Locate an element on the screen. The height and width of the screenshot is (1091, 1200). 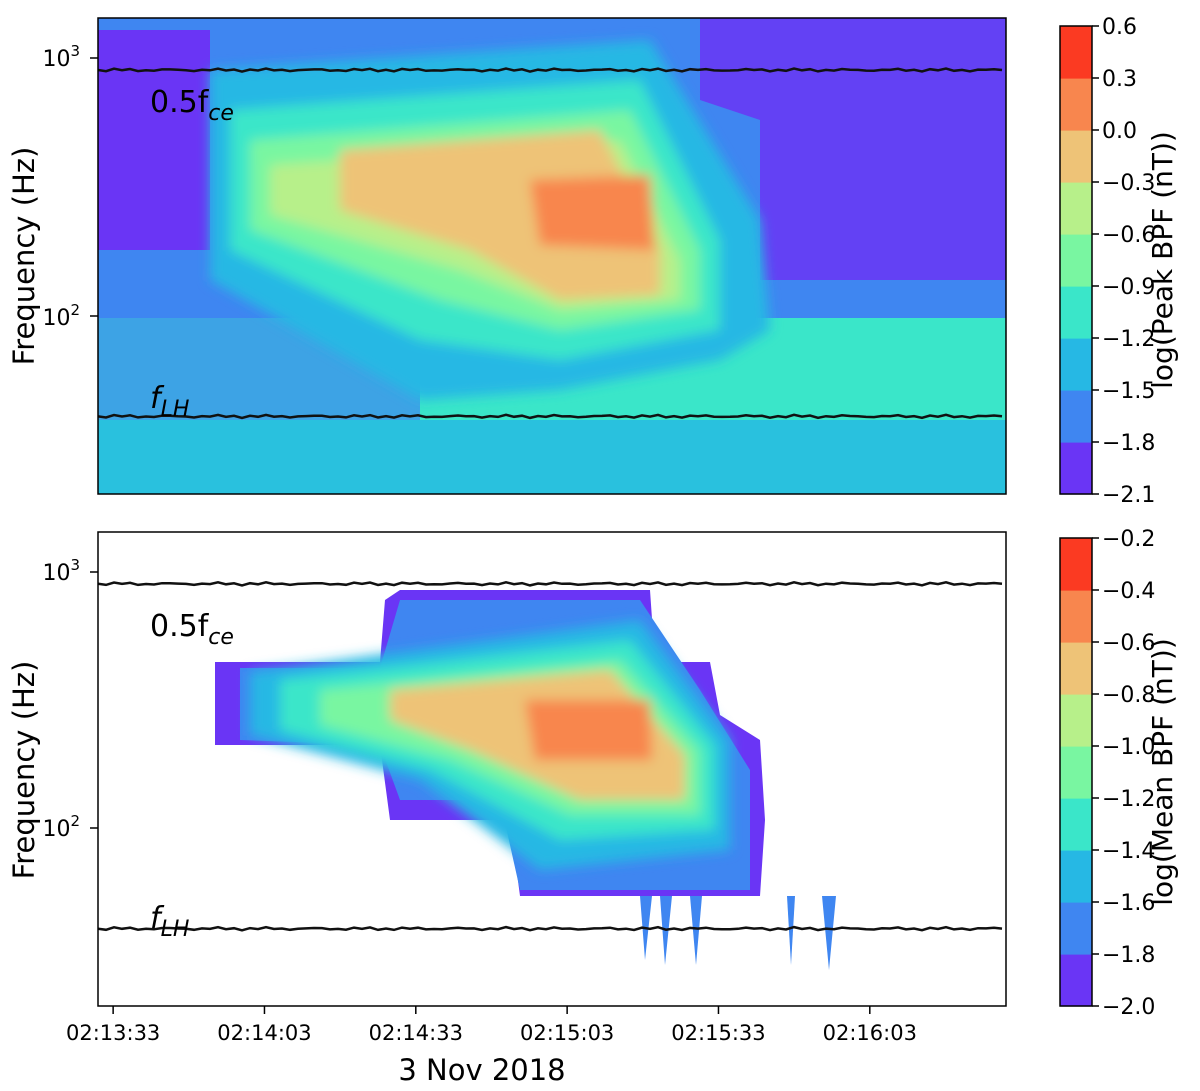
xaxis-tick-label: 02:15:33 is located at coordinates (718, 1033).